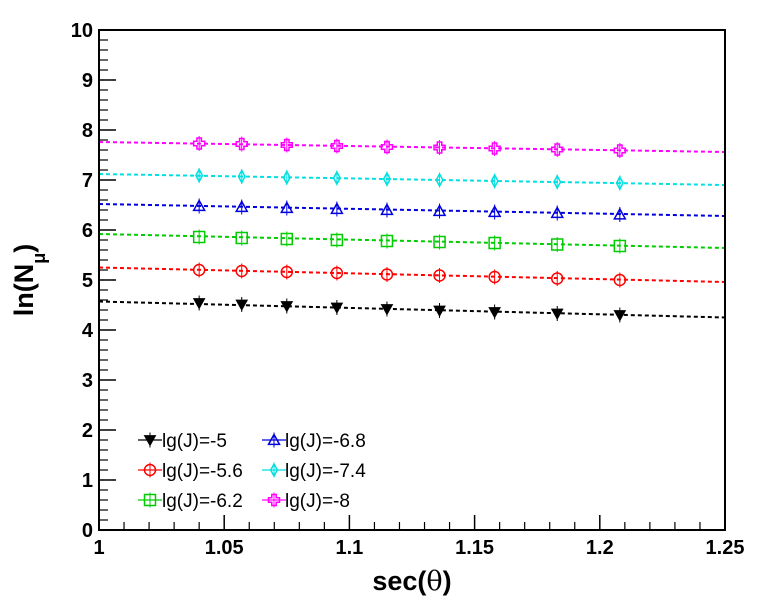  I want to click on y-tick-label: 9, so click(87, 81).